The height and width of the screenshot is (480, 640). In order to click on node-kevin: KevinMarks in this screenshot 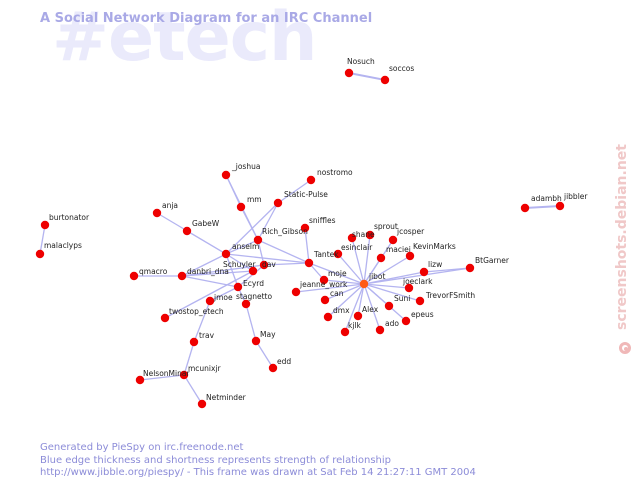, I will do `click(430, 251)`.